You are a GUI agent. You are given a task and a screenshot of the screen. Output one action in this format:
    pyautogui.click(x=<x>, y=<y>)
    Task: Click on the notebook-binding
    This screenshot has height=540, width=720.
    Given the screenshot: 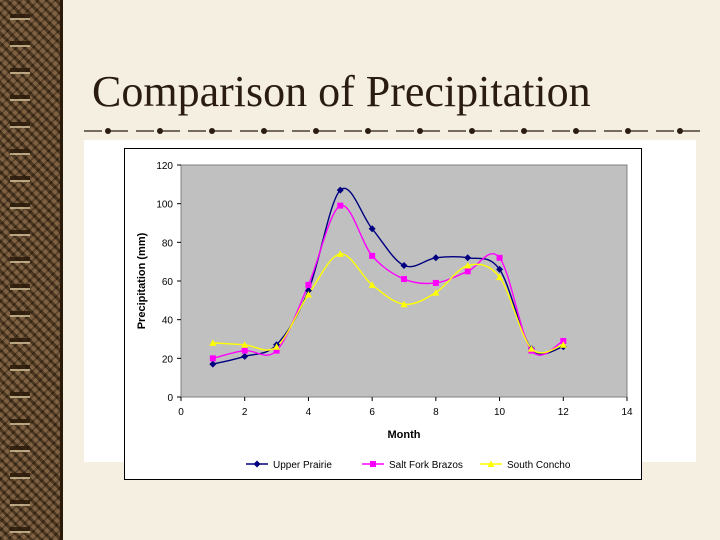 What is the action you would take?
    pyautogui.click(x=30, y=270)
    